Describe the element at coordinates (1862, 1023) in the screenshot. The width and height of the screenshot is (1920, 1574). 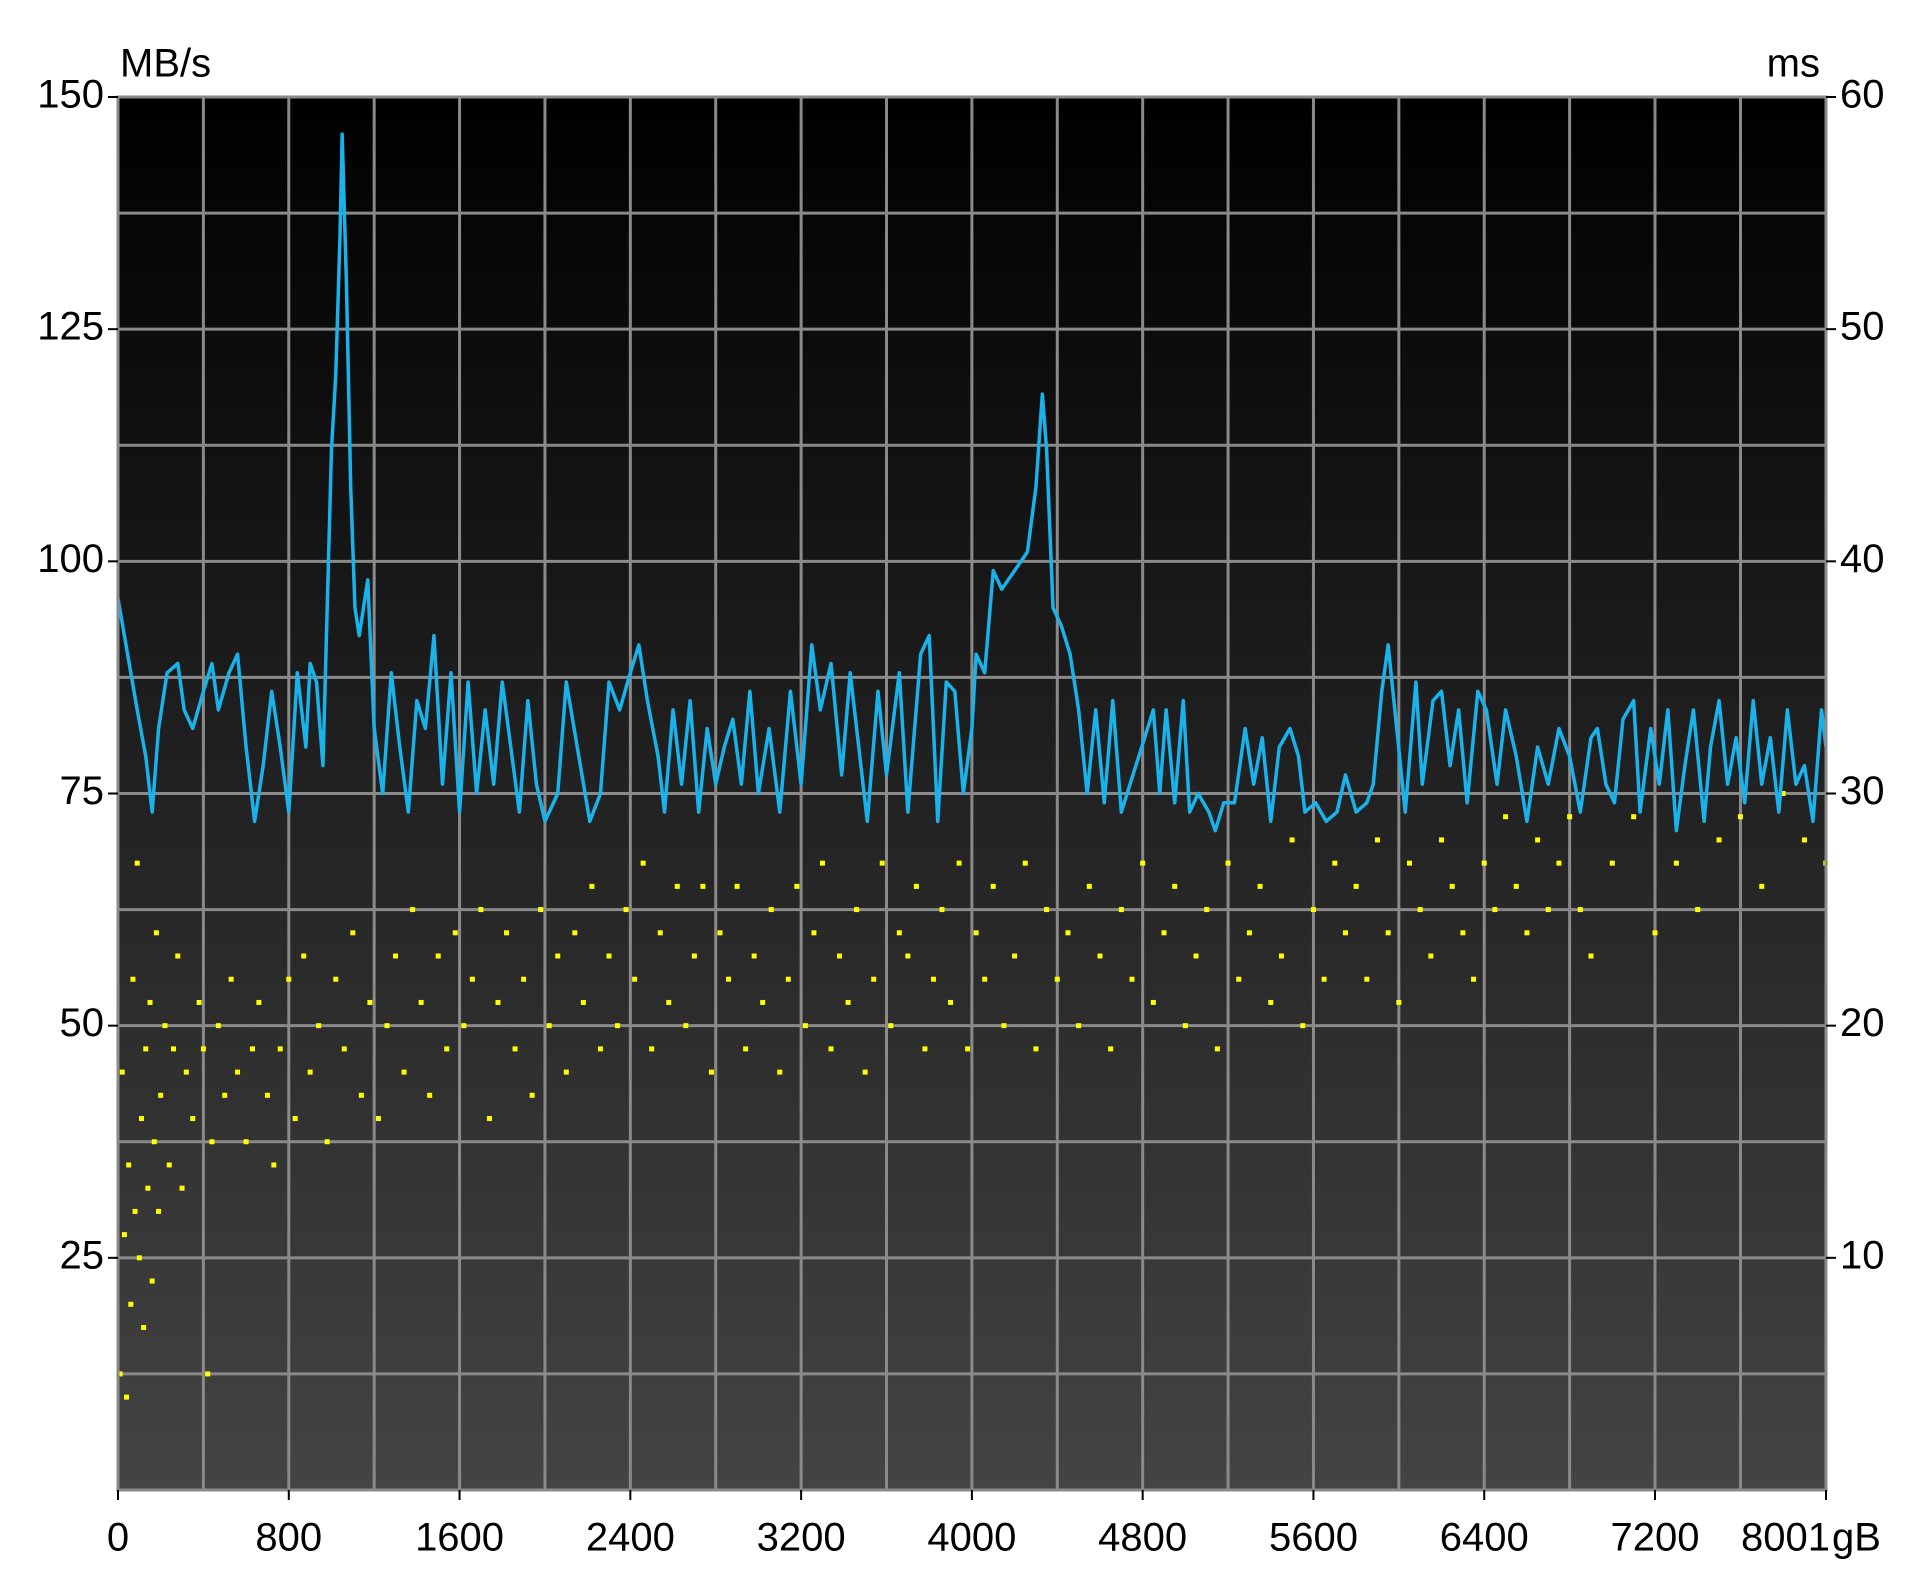
I see `y2-tick-label: 20` at that location.